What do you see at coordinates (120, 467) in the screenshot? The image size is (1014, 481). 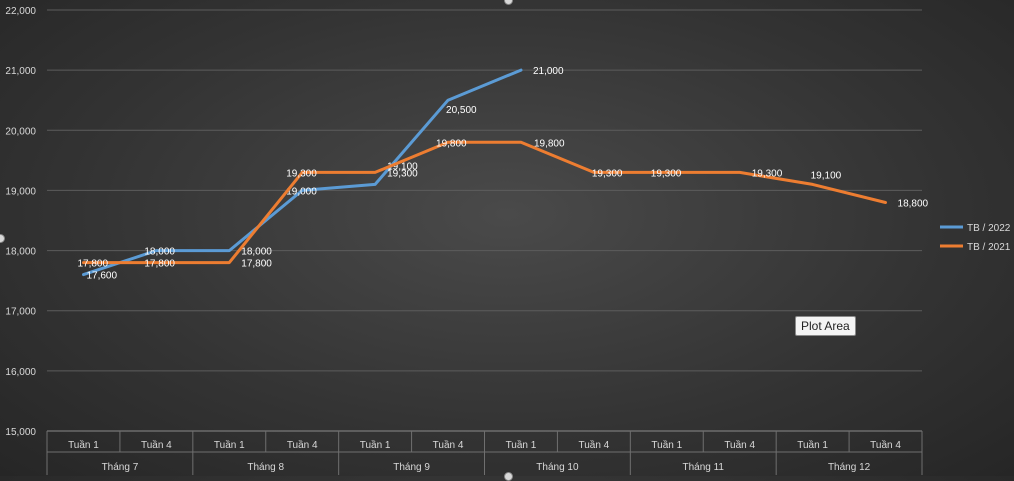 I see `x-group-label: Tháng 7` at bounding box center [120, 467].